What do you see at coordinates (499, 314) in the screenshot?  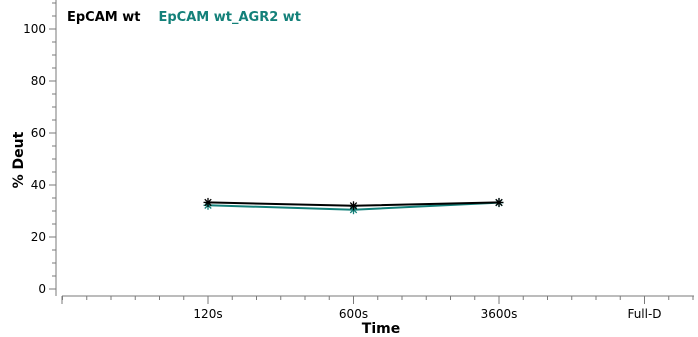 I see `x-tick-label: 3600s` at bounding box center [499, 314].